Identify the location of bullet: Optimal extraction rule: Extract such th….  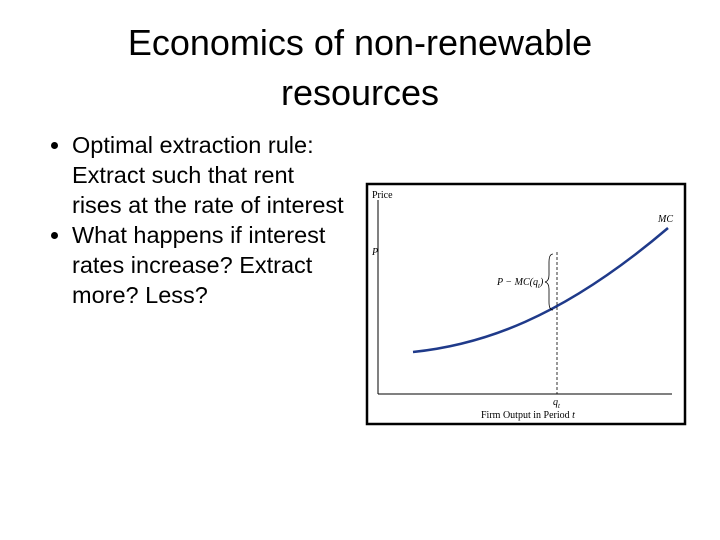
(209, 175).